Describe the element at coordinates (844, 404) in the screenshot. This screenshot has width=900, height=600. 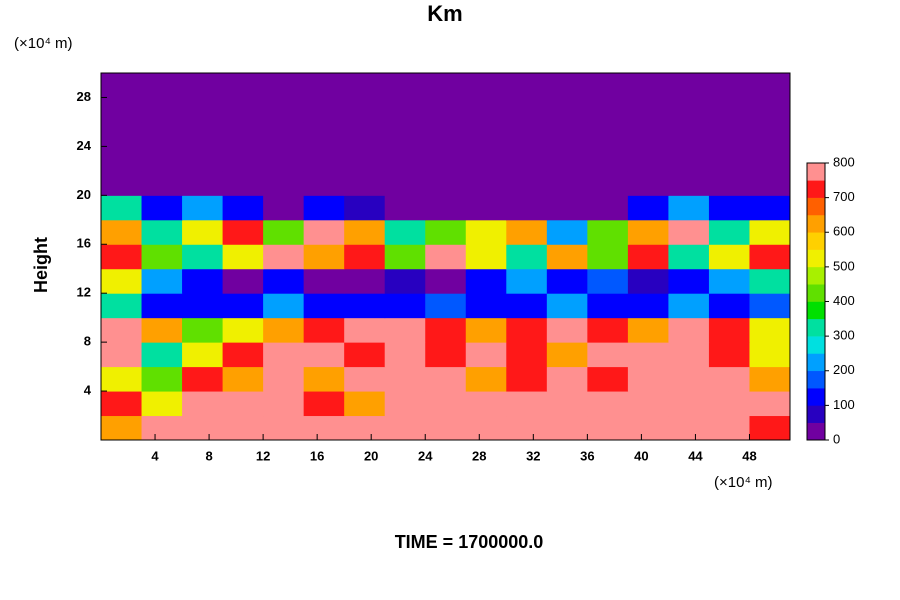
I see `colorbar-tick-label: 100` at that location.